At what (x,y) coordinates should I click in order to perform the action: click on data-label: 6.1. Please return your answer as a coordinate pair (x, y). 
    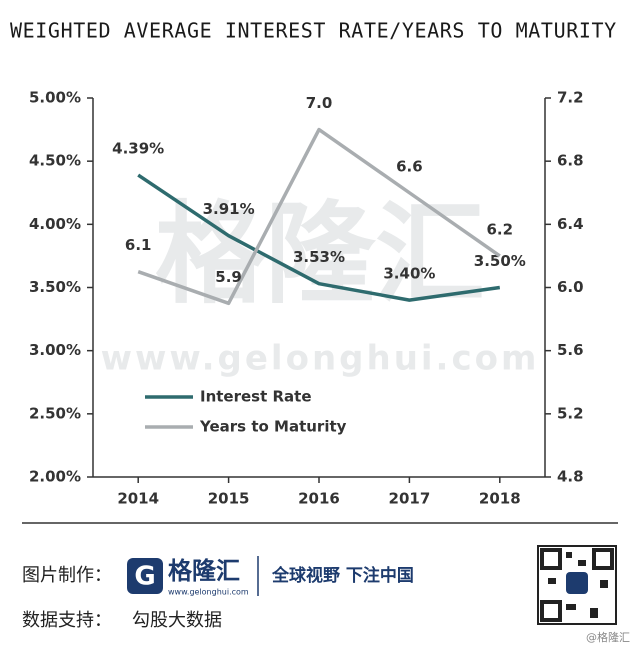
    Looking at the image, I should click on (138, 245).